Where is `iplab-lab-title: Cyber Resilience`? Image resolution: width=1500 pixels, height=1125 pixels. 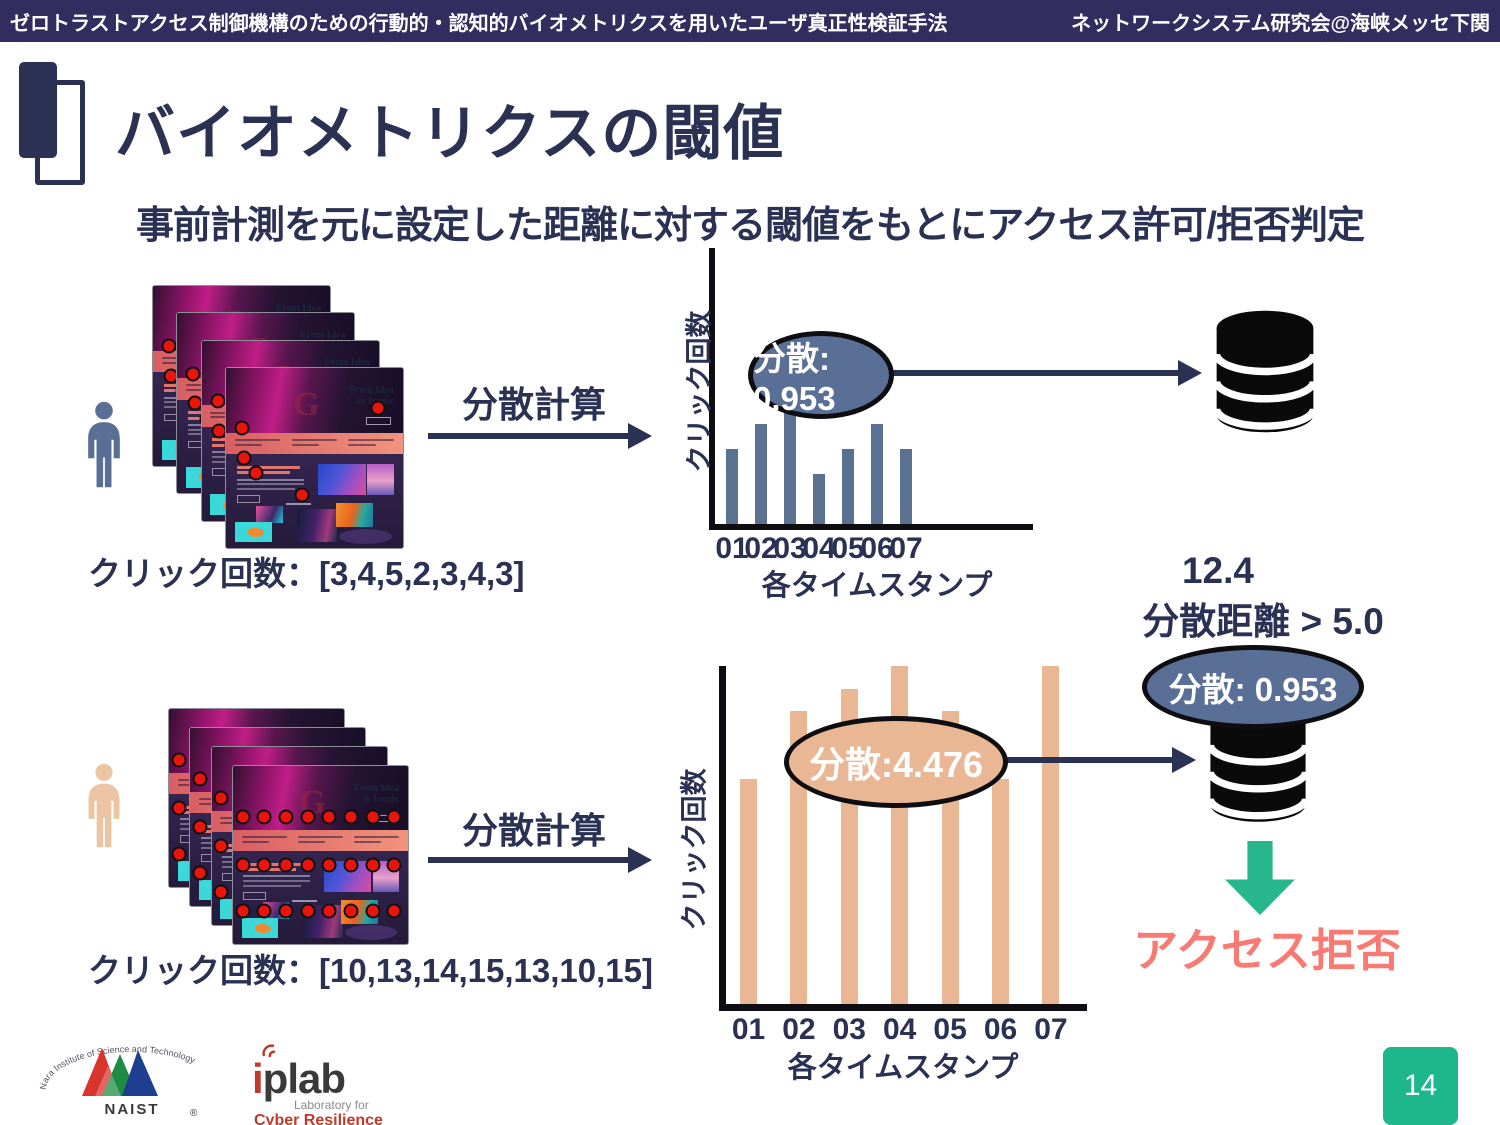 iplab-lab-title: Cyber Resilience is located at coordinates (318, 1118).